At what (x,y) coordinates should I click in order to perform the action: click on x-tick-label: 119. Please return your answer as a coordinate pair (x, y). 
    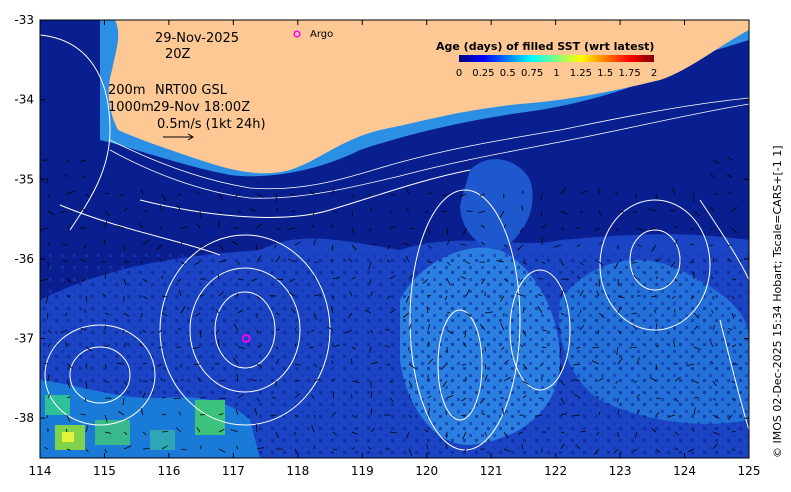
    Looking at the image, I should click on (362, 471).